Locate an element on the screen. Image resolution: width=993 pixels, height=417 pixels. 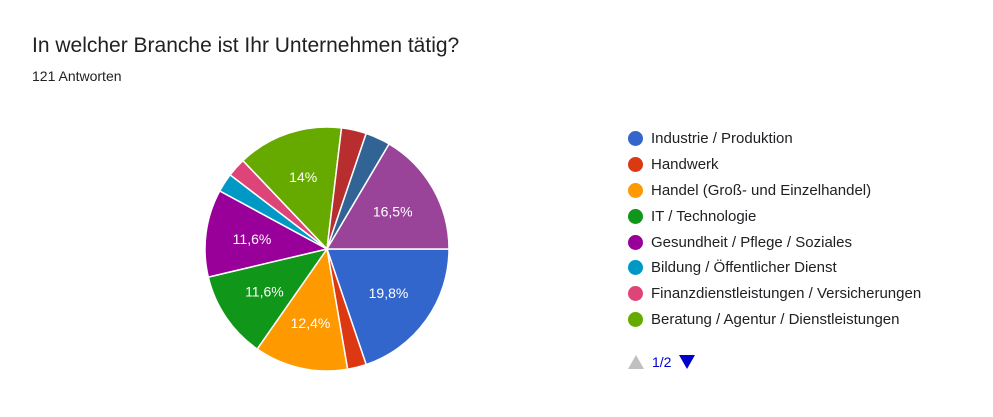
legend-item-4: Gesundheit / Pflege / Soziales is located at coordinates (774, 242).